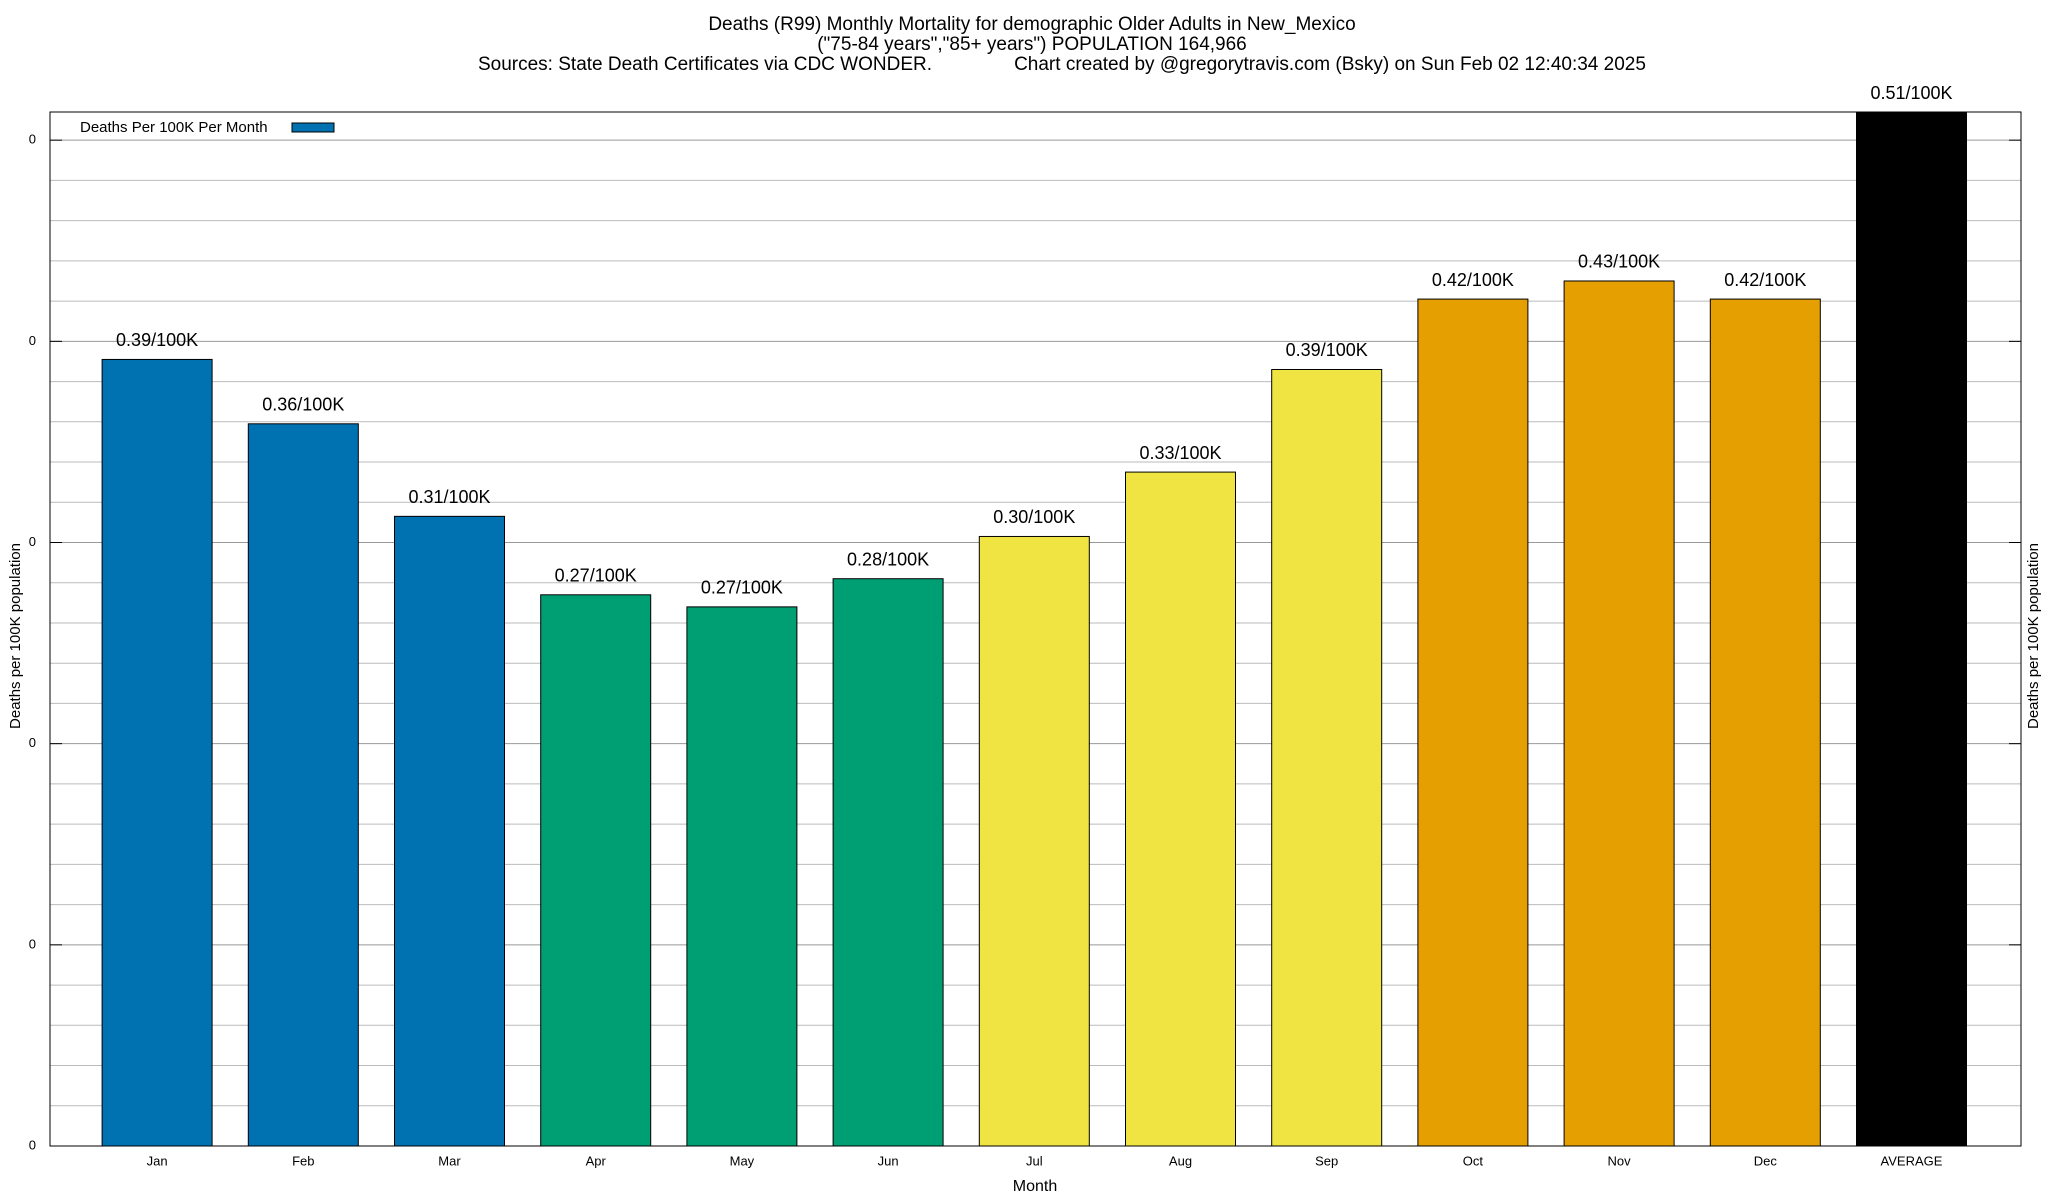  What do you see at coordinates (1911, 93) in the screenshot?
I see `data-label: 0.51/100K` at bounding box center [1911, 93].